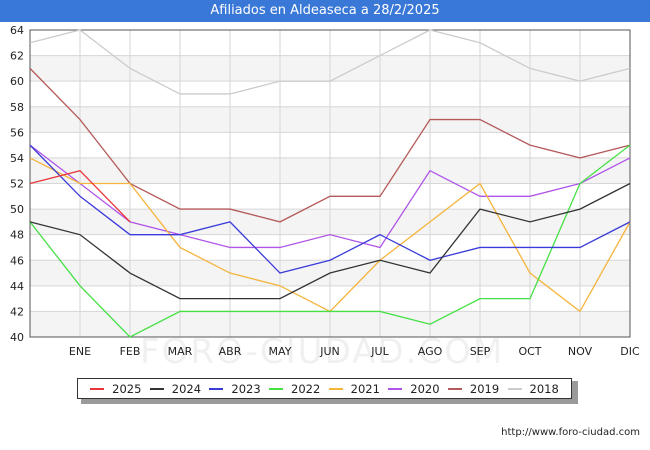 This screenshot has height=450, width=650. What do you see at coordinates (484, 388) in the screenshot?
I see `legend-label: 2019` at bounding box center [484, 388].